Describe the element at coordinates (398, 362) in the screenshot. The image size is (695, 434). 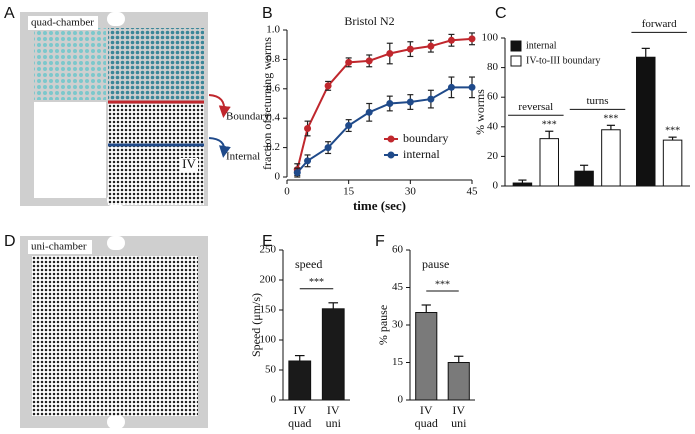
I see `y-tick-label: 15` at that location.